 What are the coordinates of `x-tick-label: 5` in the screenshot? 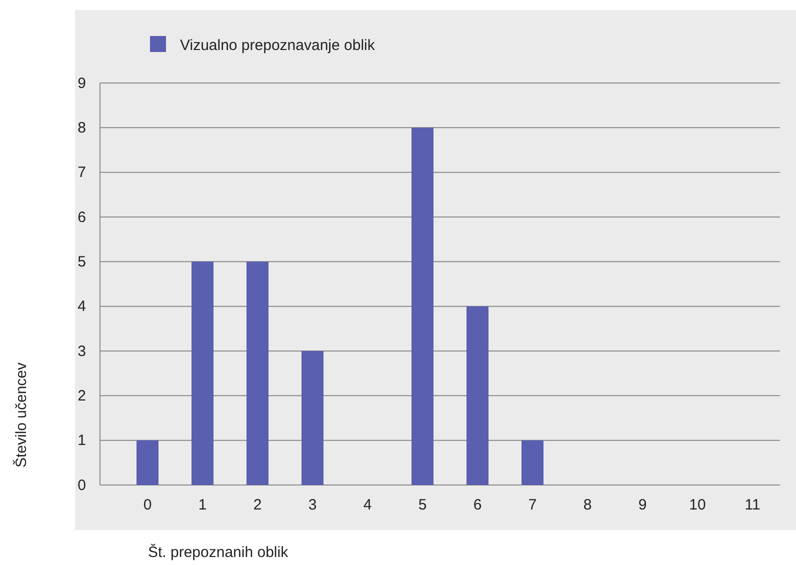 It's located at (422, 505).